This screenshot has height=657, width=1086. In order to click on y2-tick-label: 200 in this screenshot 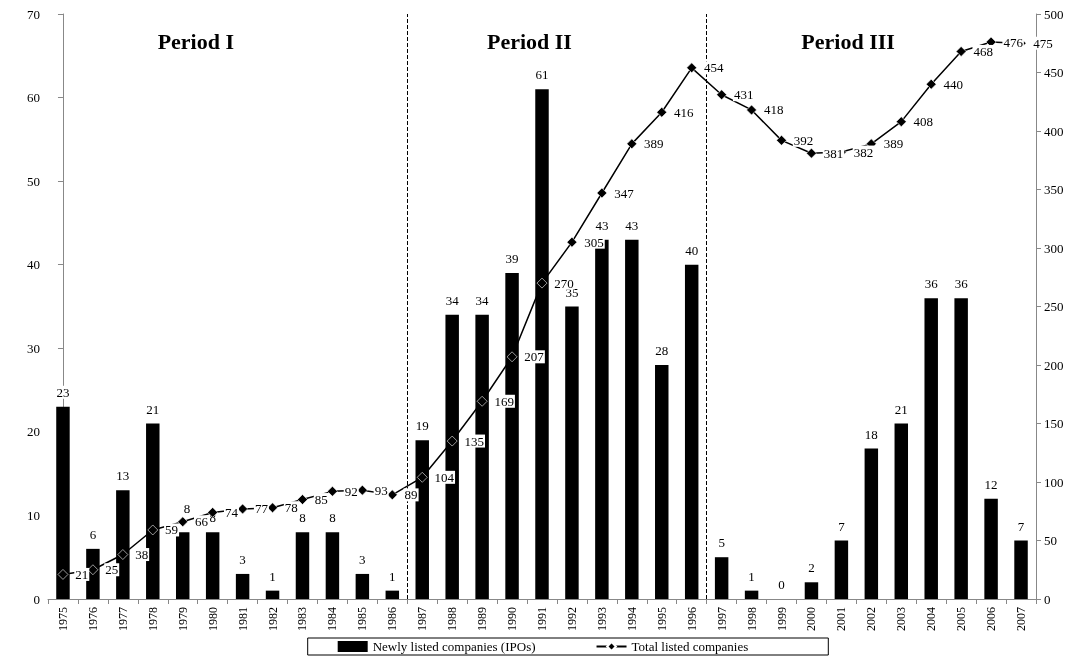, I will do `click(1054, 365)`.